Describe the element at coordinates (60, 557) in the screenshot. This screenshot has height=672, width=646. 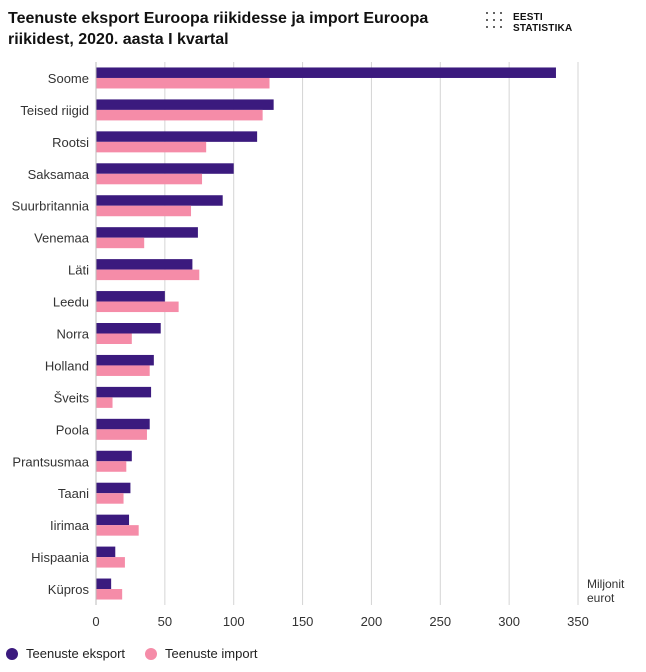
I see `category-label: Hispaania` at that location.